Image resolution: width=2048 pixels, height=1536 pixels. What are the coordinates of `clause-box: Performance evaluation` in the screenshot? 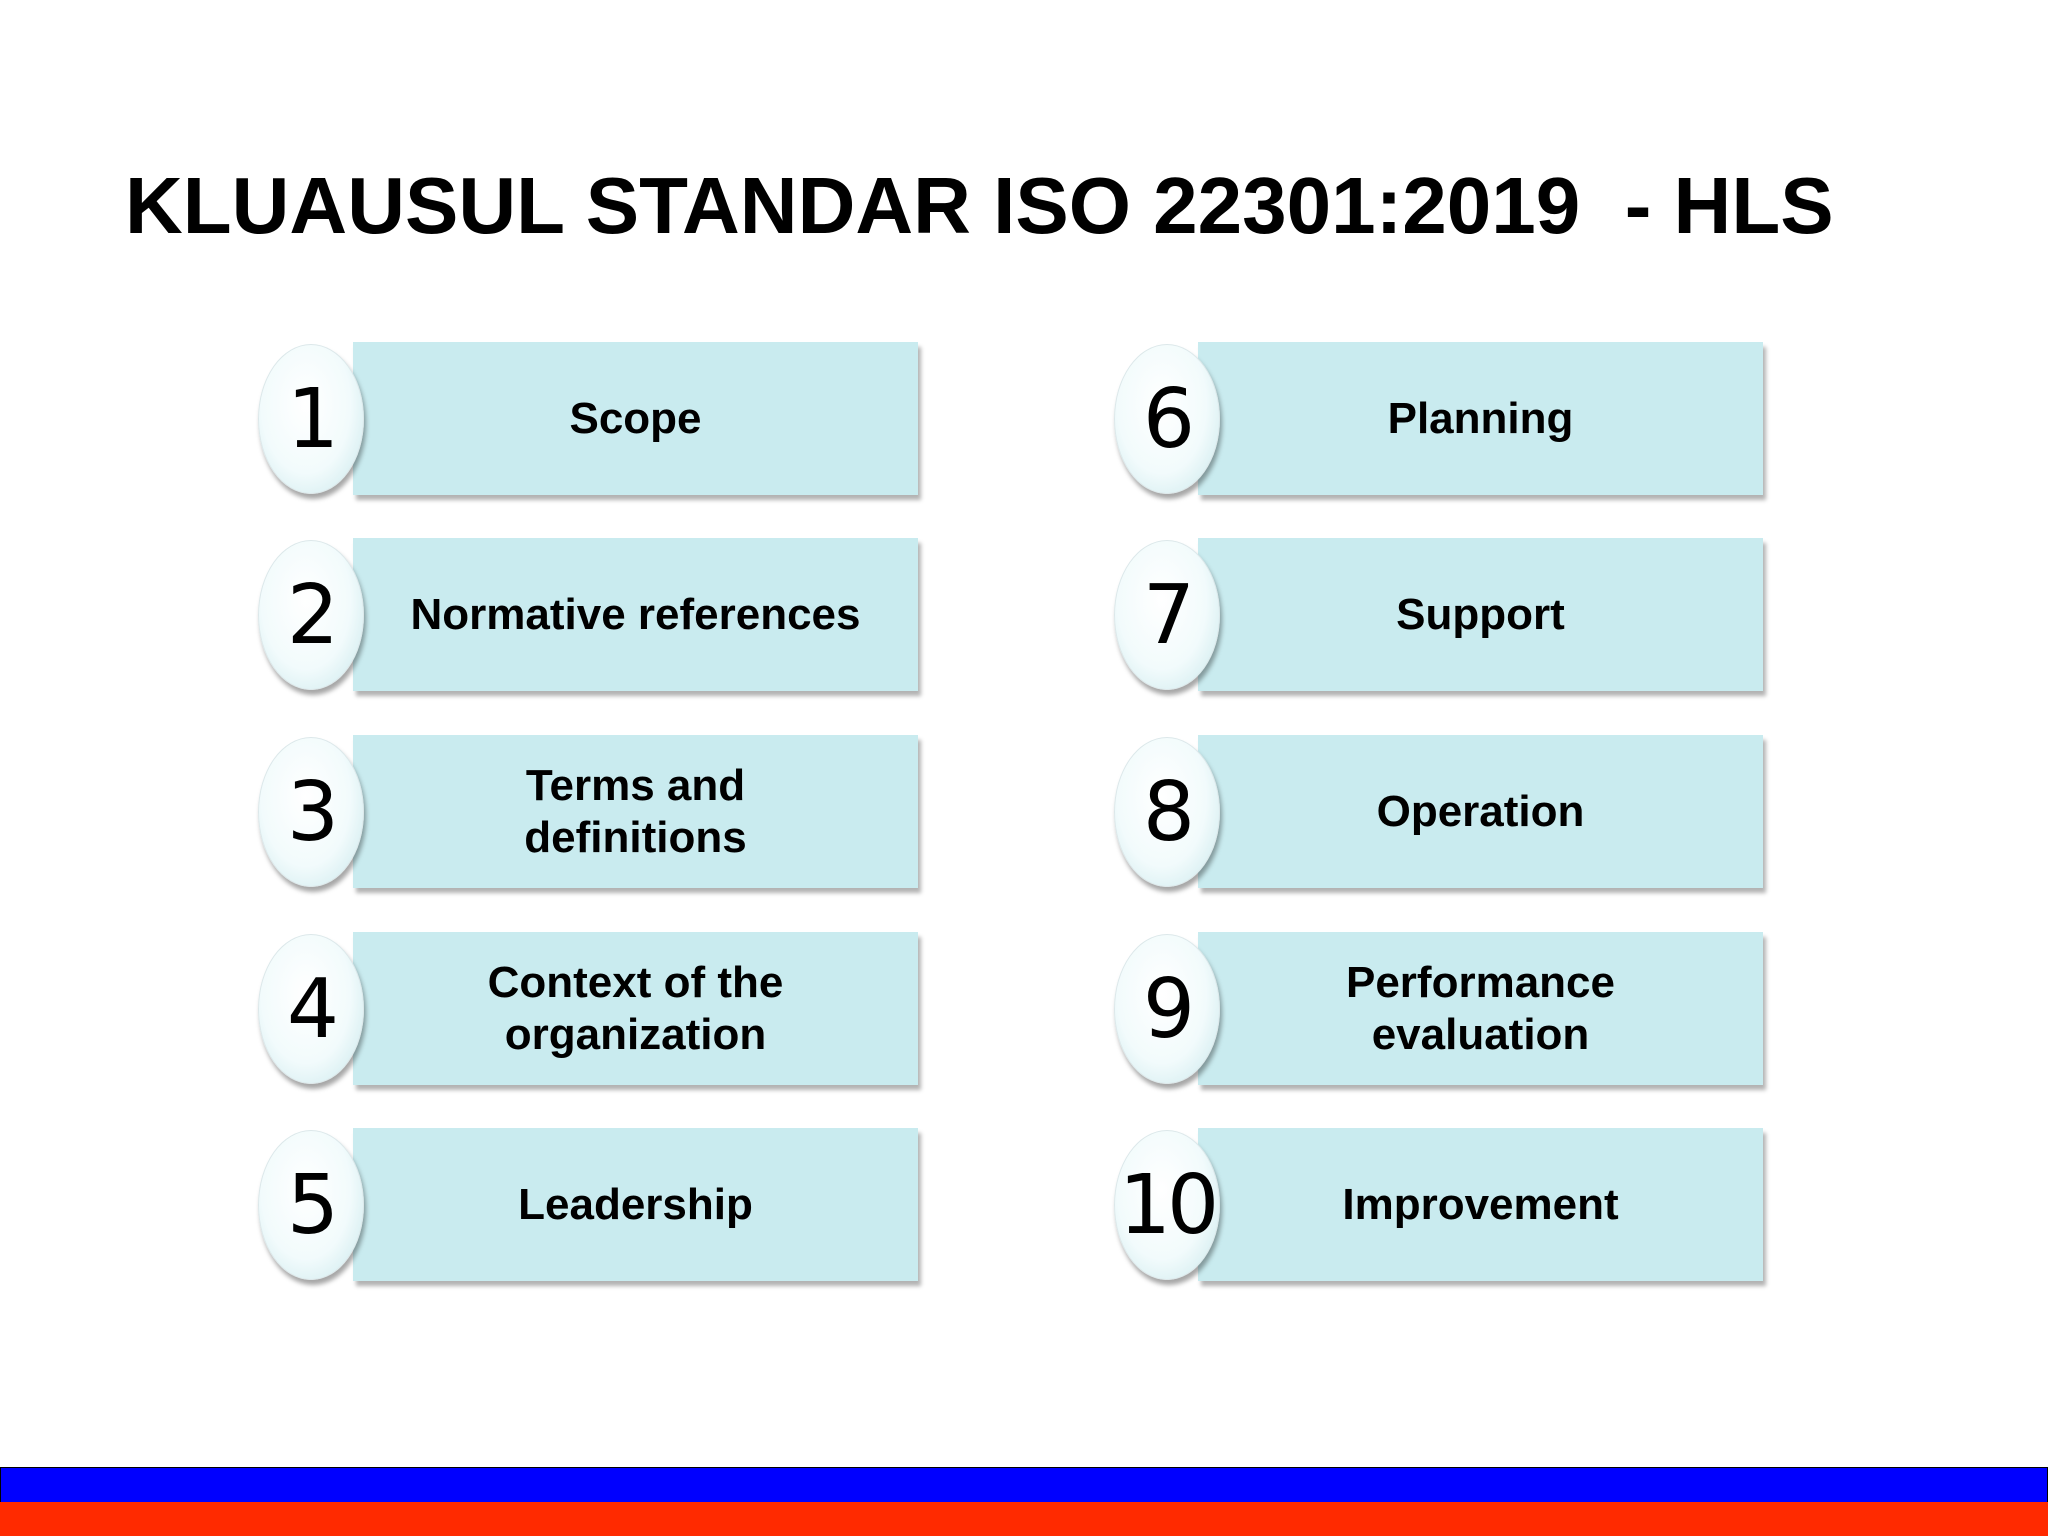 It's located at (1480, 1008).